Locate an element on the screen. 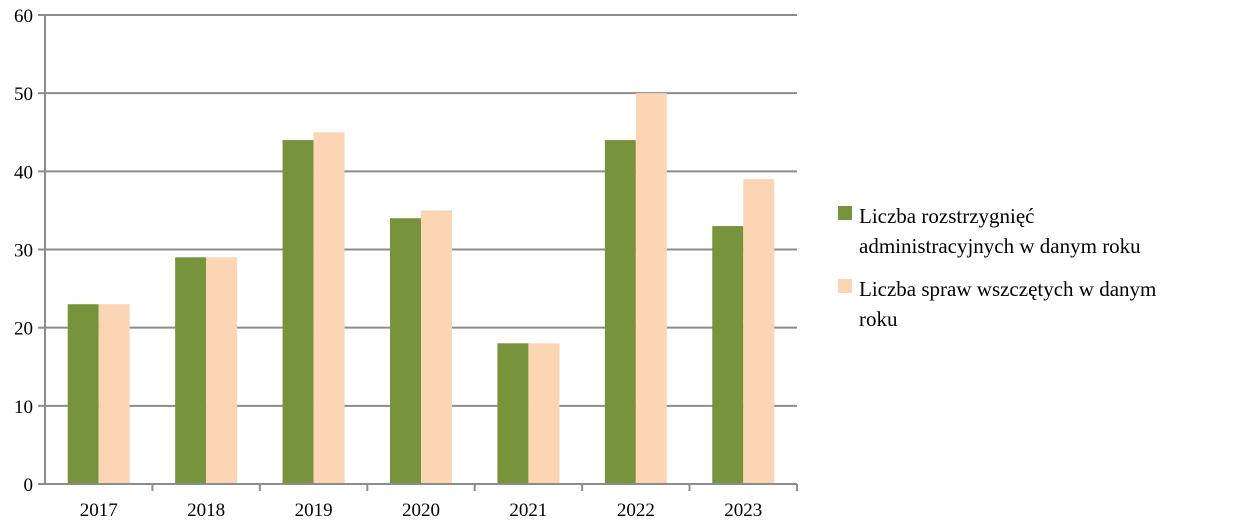 The image size is (1242, 523). legend-label-series-2: roku is located at coordinates (878, 319).